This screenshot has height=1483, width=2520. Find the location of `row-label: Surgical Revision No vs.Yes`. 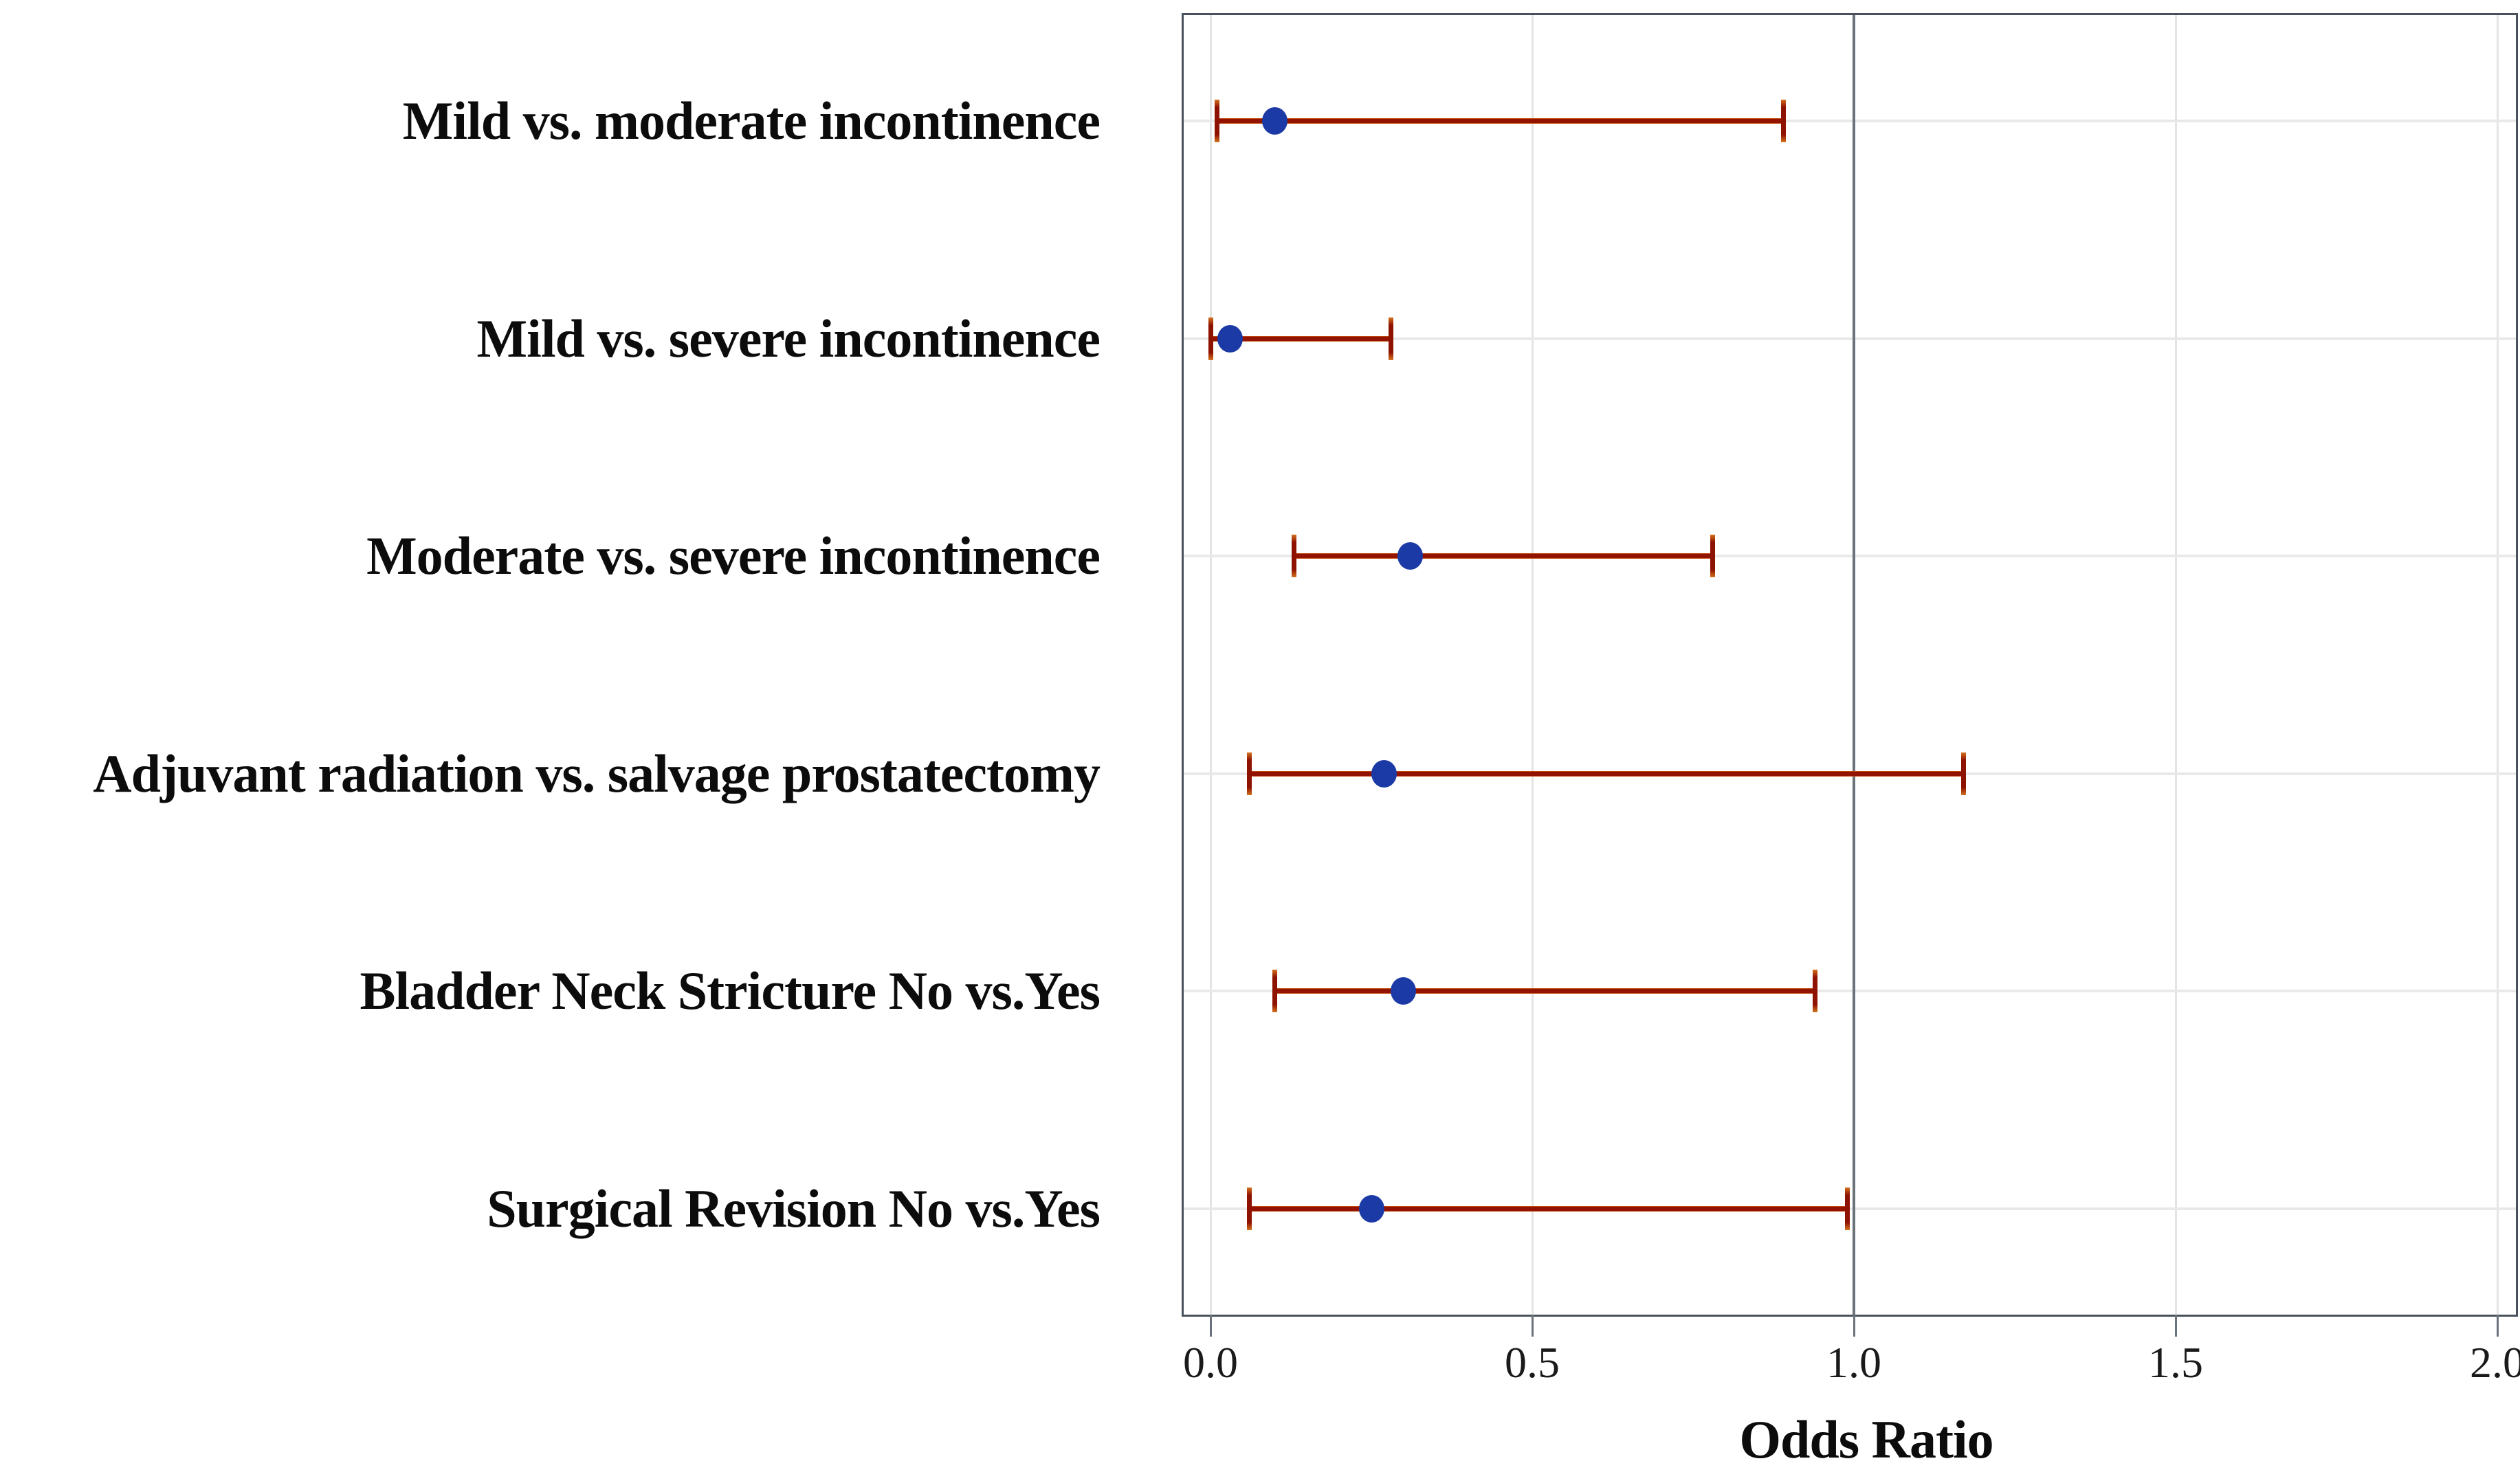

row-label: Surgical Revision No vs.Yes is located at coordinates (794, 1208).